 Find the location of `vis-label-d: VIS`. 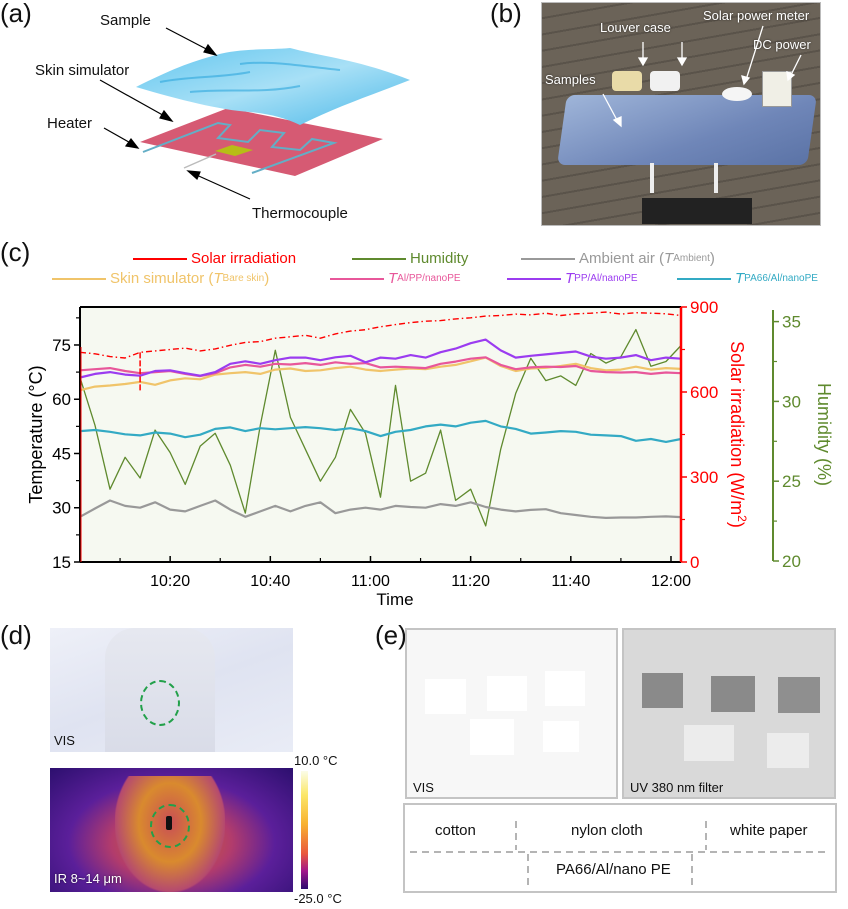

vis-label-d: VIS is located at coordinates (64, 740).